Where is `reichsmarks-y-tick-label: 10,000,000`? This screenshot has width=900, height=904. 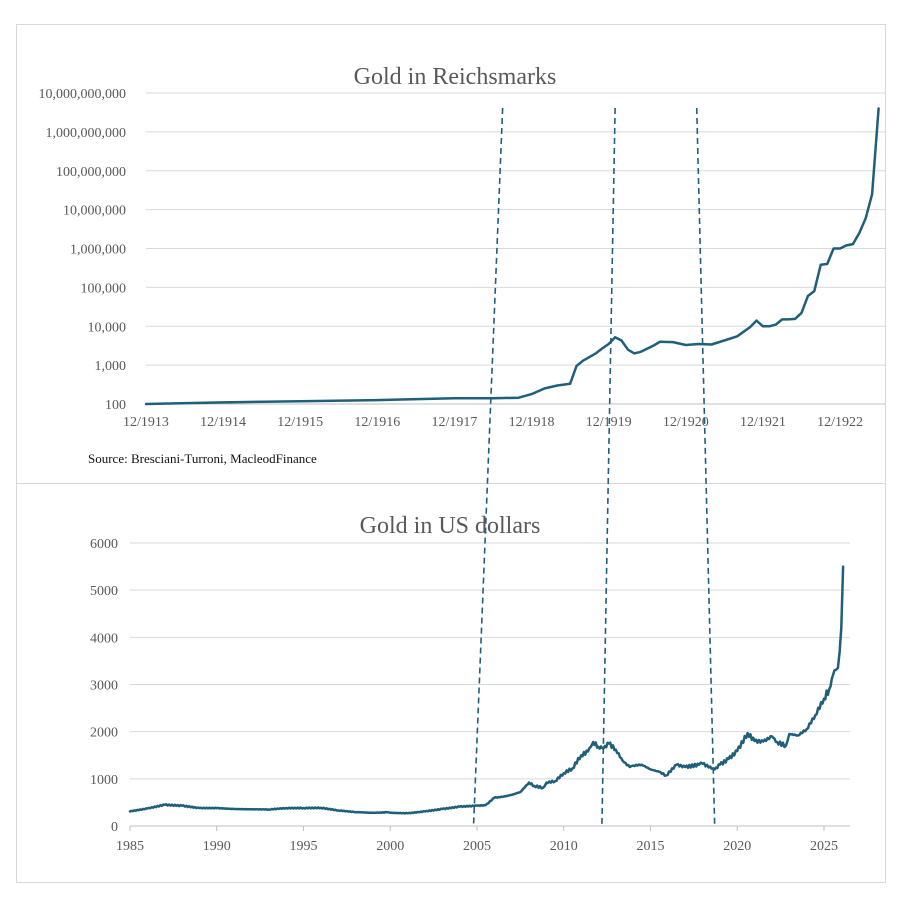 reichsmarks-y-tick-label: 10,000,000 is located at coordinates (94, 211).